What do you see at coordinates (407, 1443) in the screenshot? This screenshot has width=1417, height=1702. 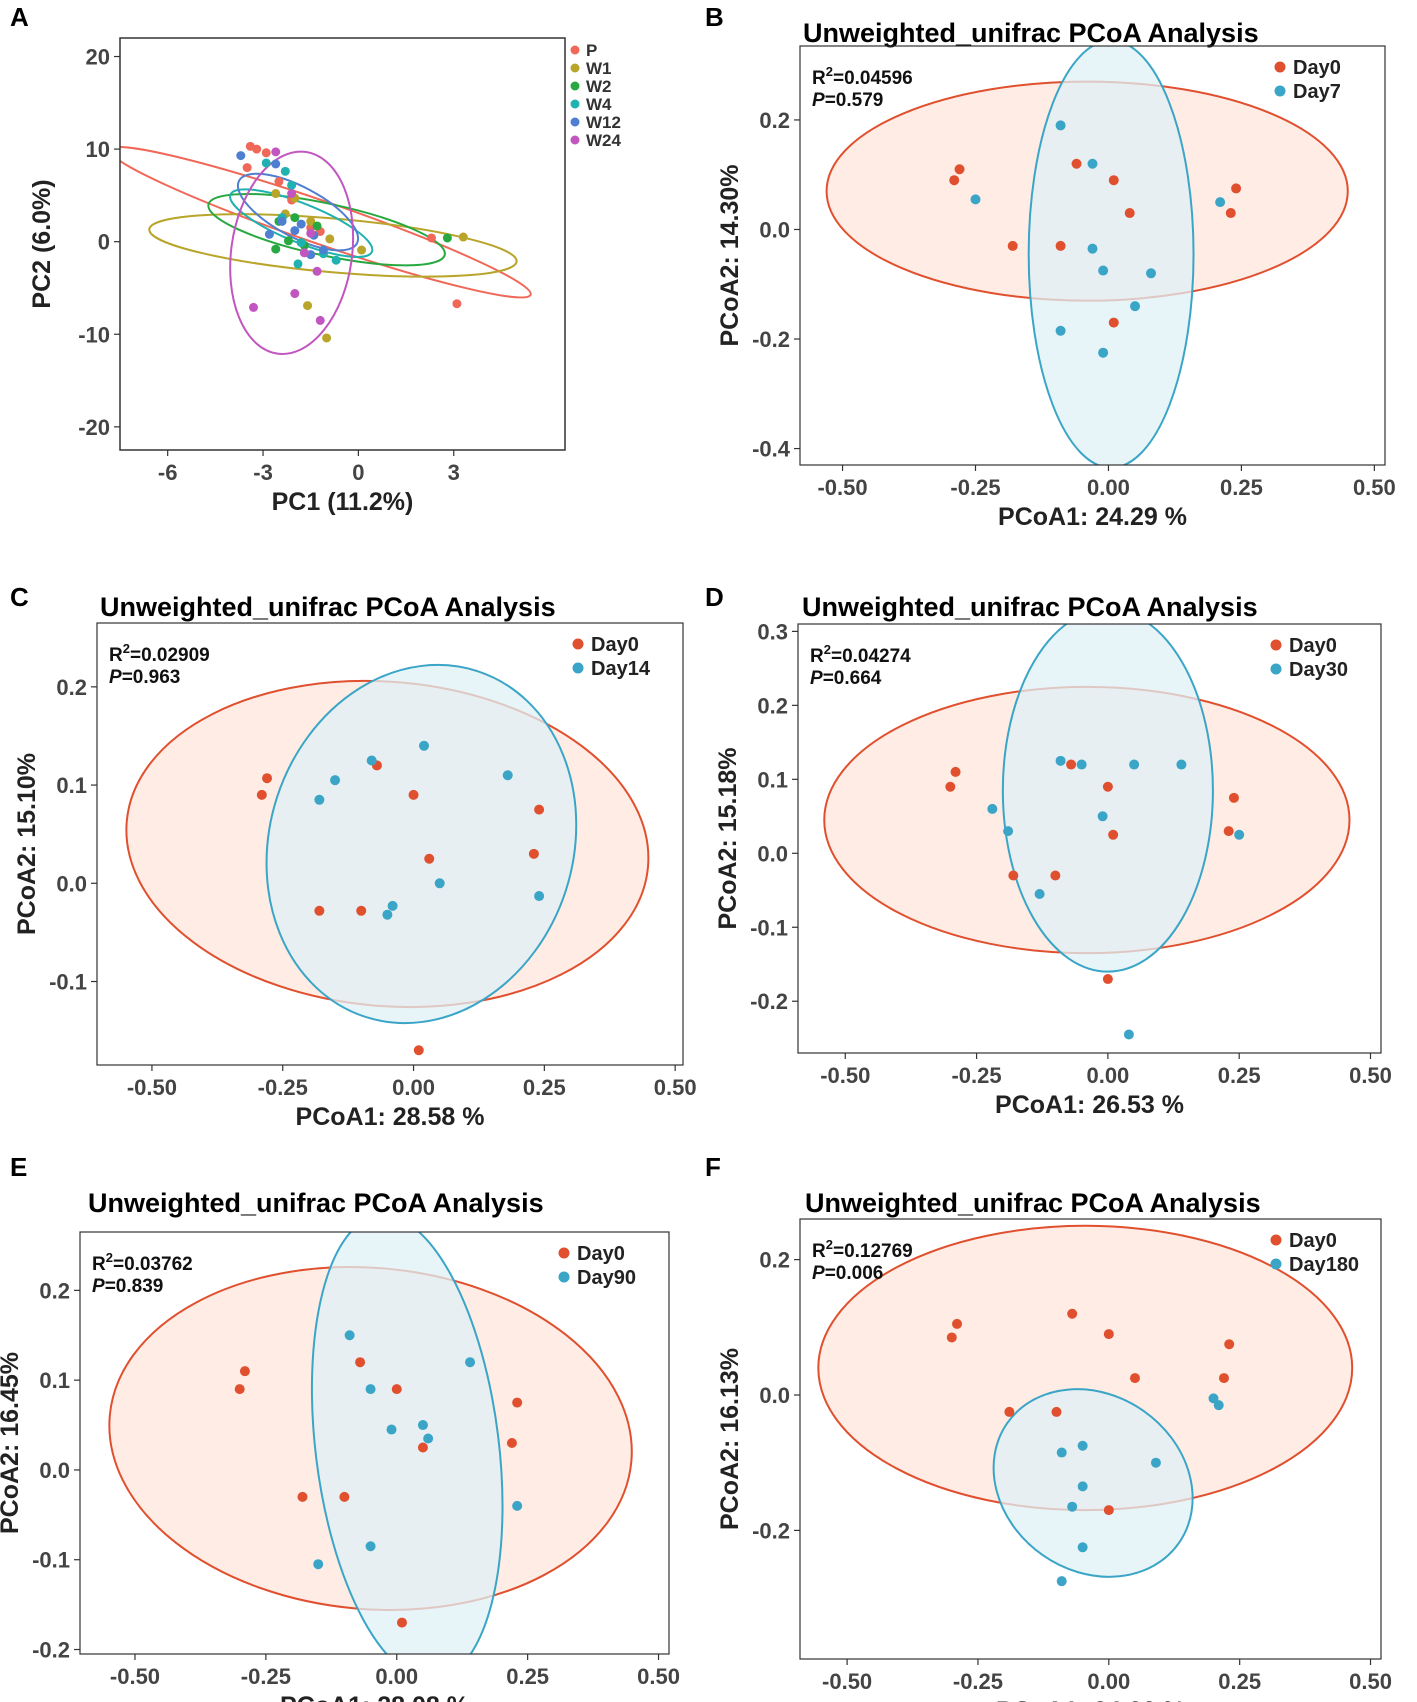 I see `ellipse-day90` at bounding box center [407, 1443].